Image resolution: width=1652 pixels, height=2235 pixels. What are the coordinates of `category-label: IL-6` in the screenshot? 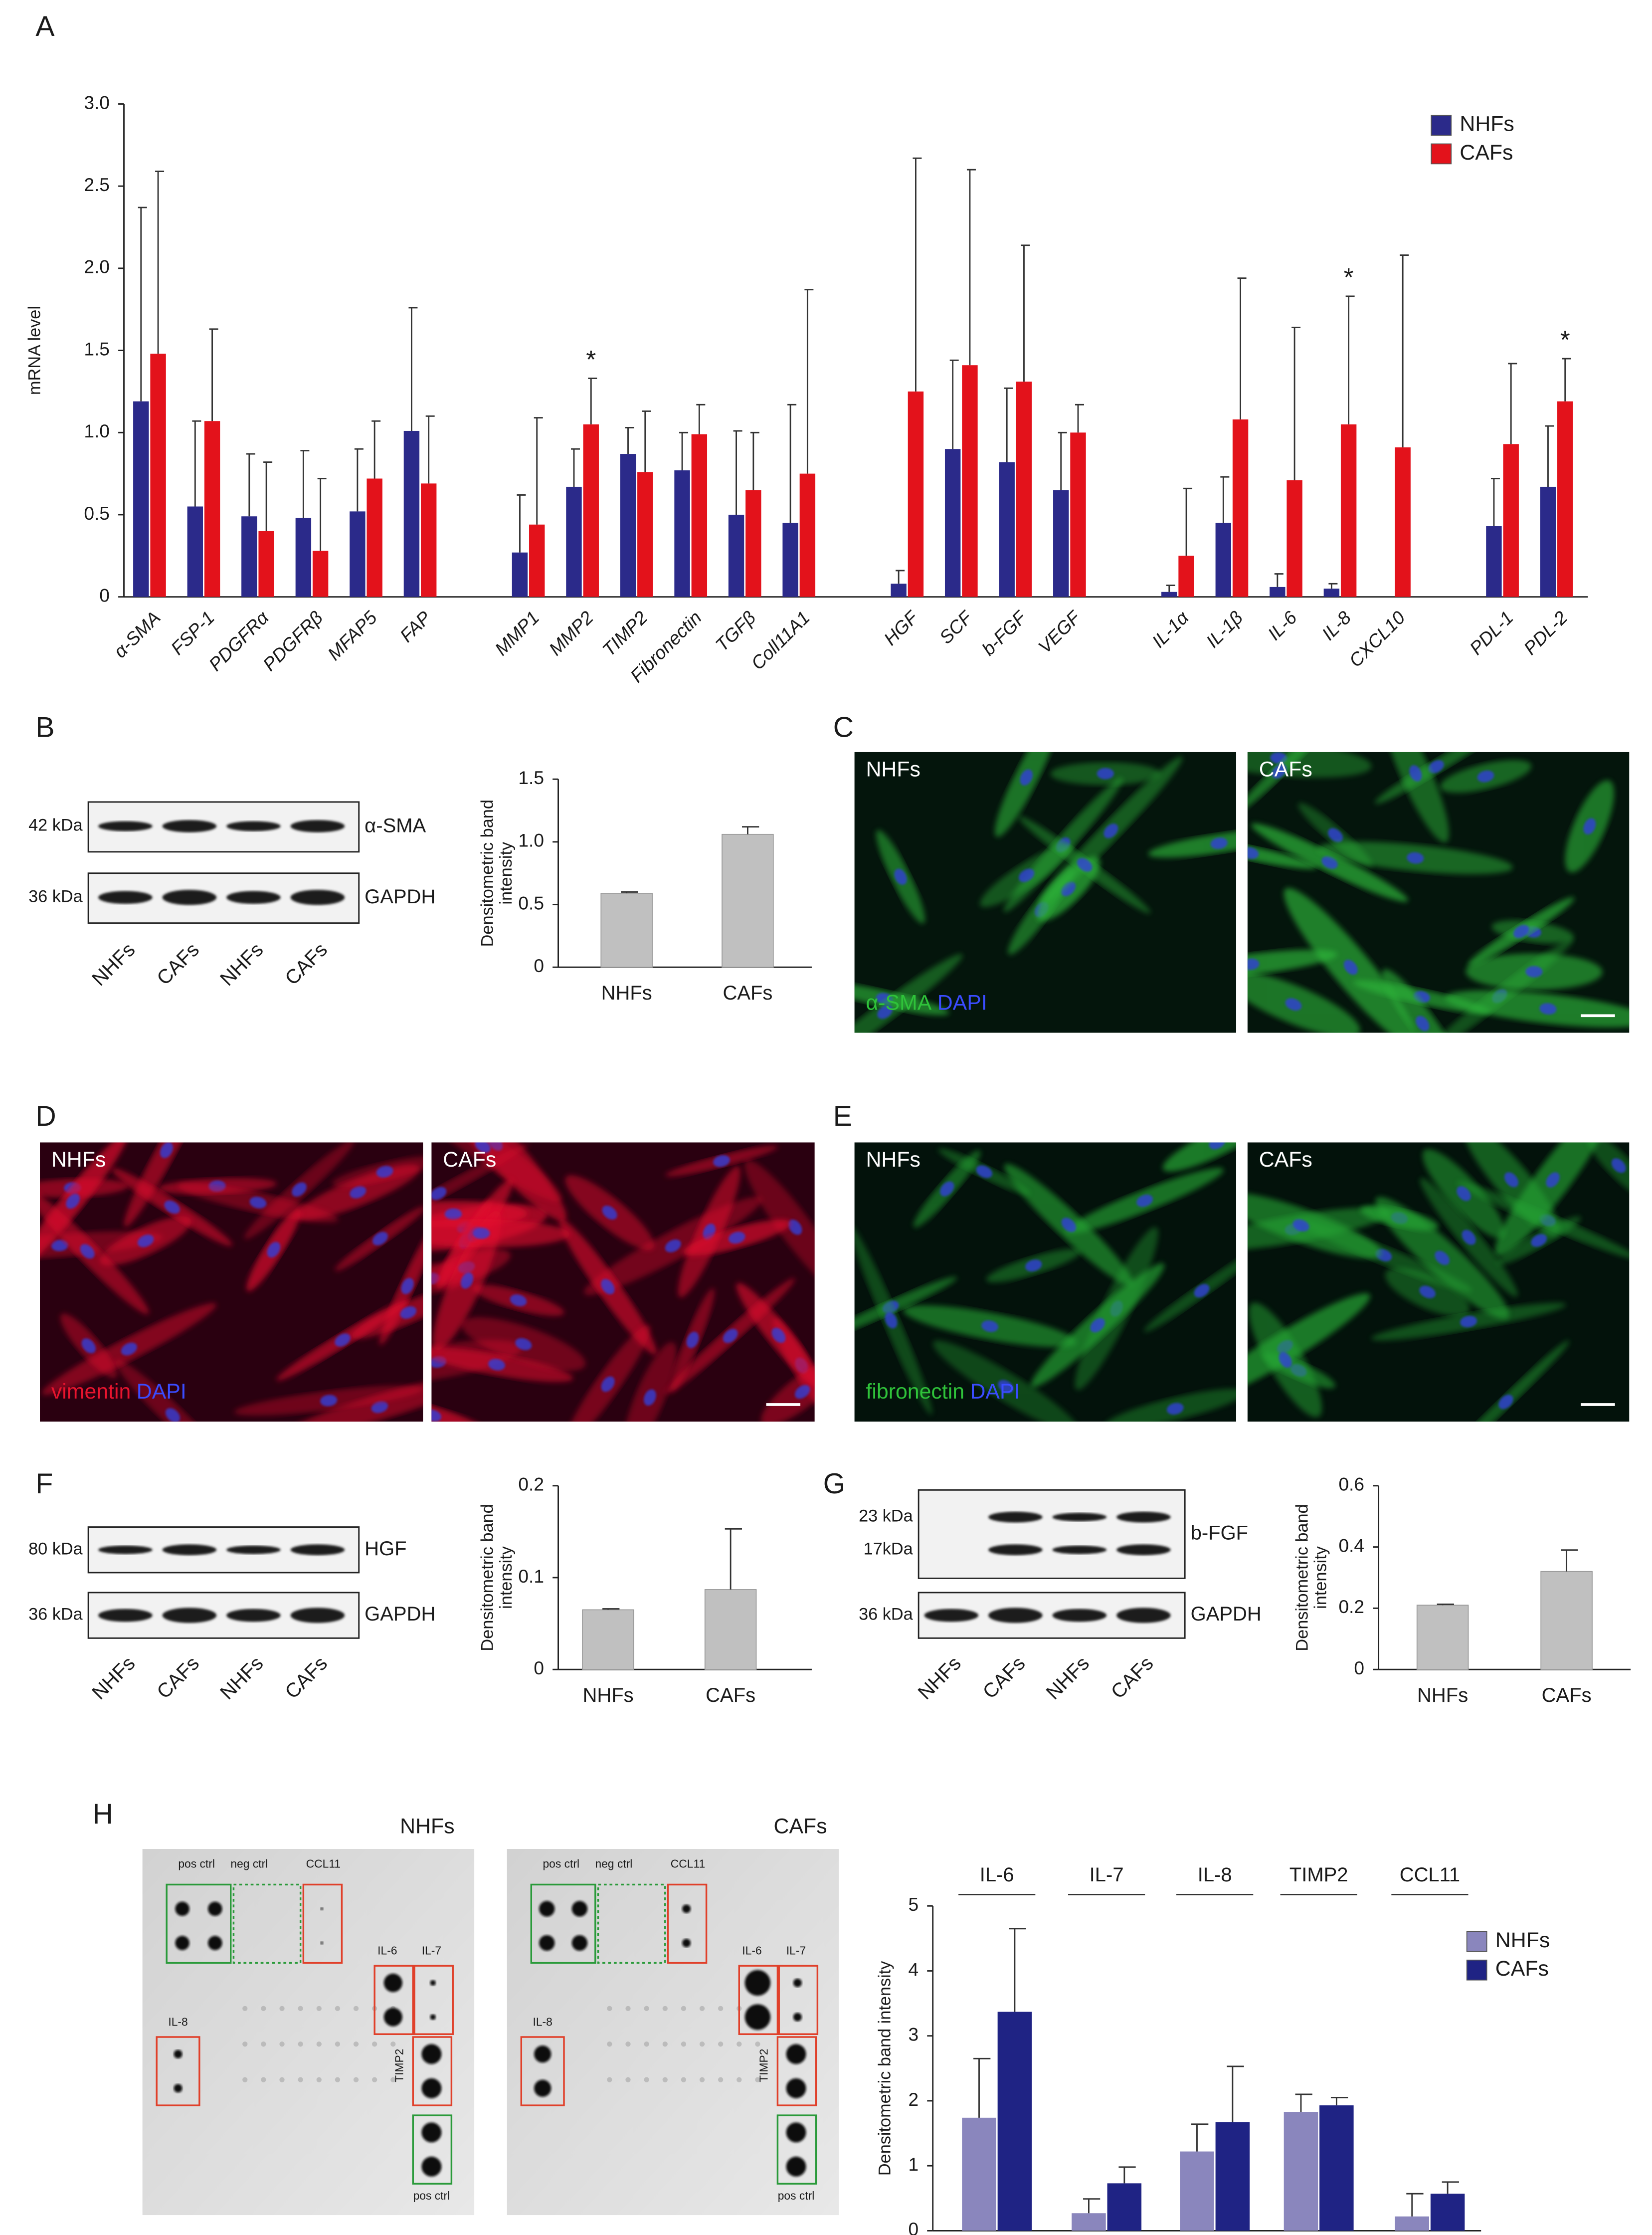 It's located at (997, 1875).